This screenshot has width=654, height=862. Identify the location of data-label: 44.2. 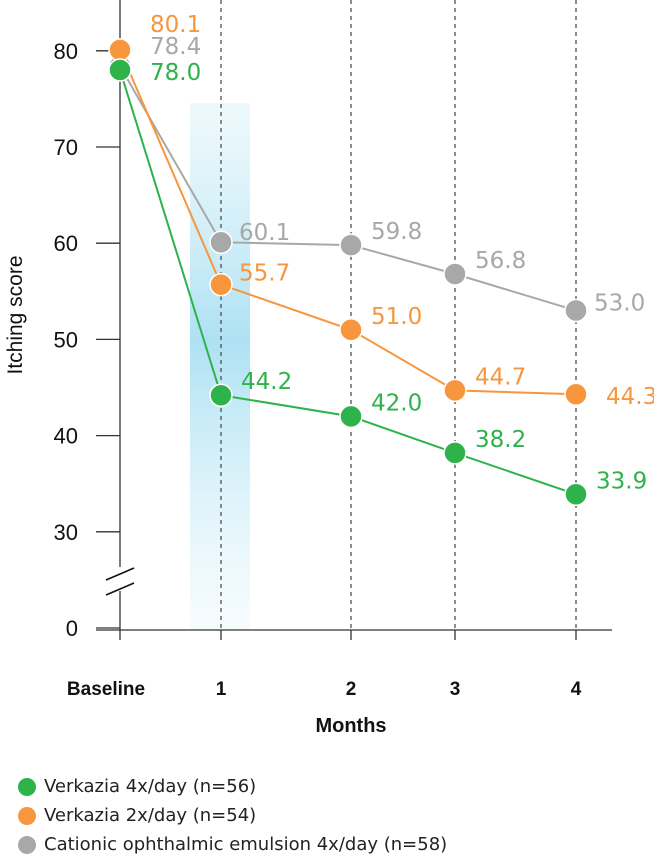
(266, 382).